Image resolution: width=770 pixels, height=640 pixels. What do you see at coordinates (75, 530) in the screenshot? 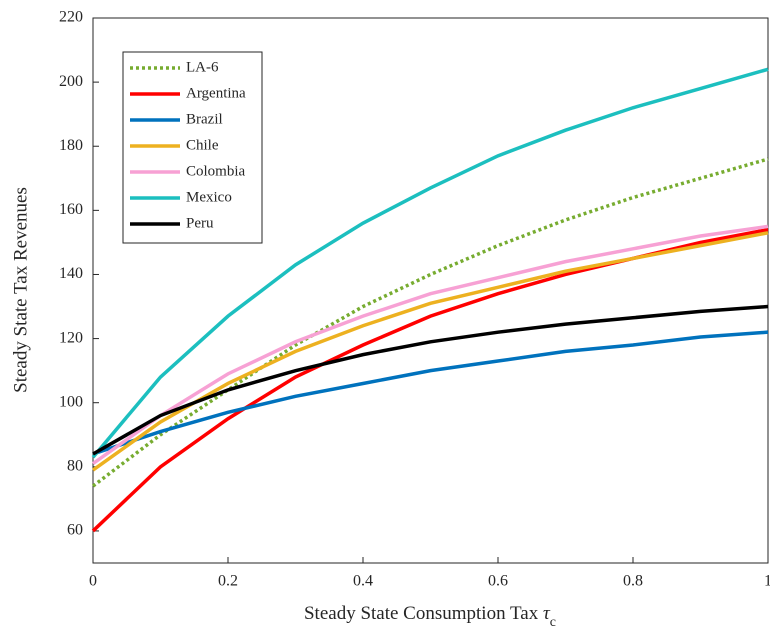
I see `y-tick-label: 60` at bounding box center [75, 530].